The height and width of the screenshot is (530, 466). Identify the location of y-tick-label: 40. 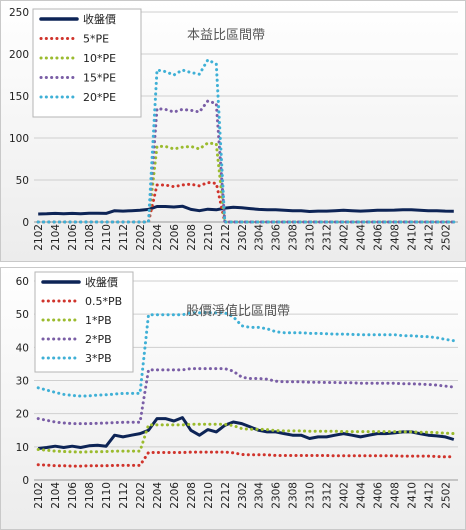
(22, 348).